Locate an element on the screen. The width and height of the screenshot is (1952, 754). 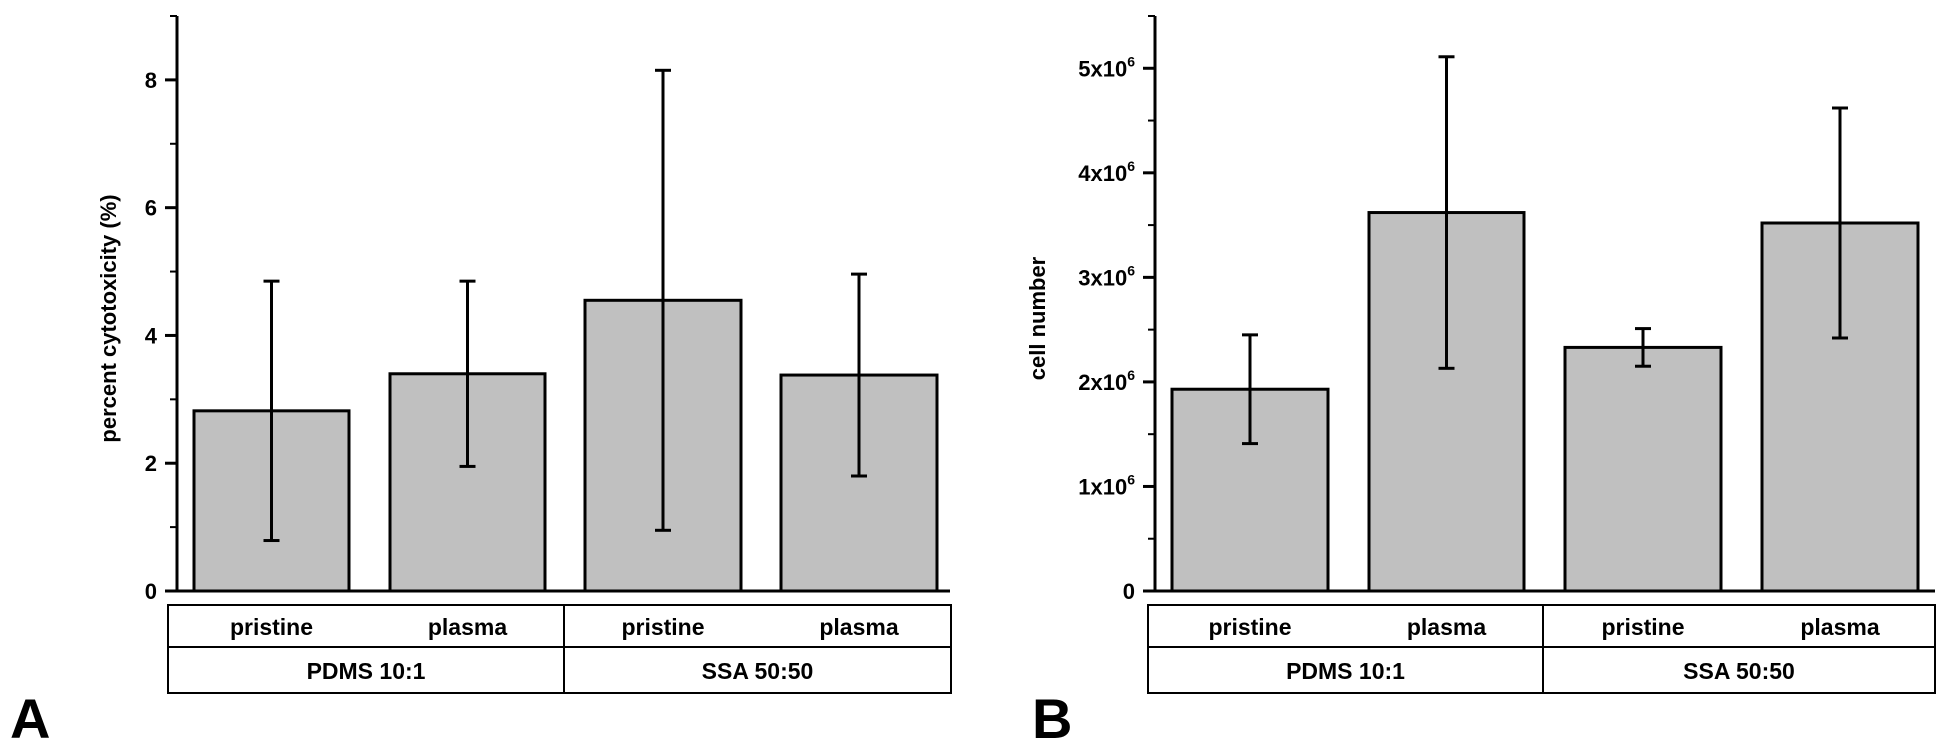
y-tick-label: 3x10⁶ is located at coordinates (1106, 276).